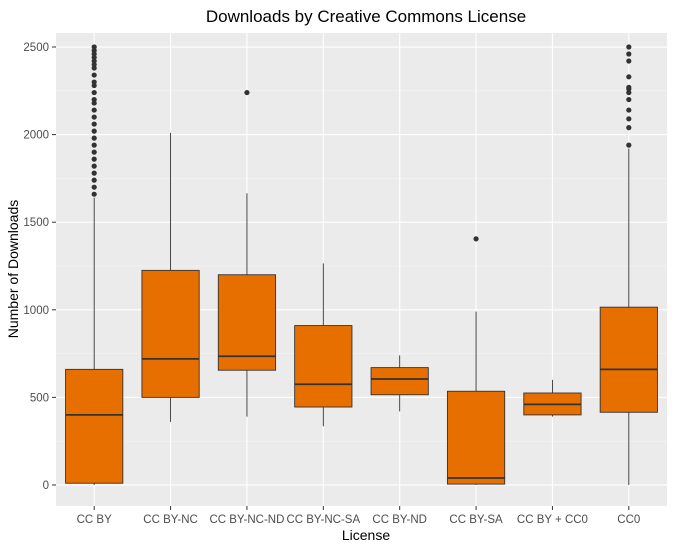  Describe the element at coordinates (366, 535) in the screenshot. I see `x-axis-title: License` at that location.